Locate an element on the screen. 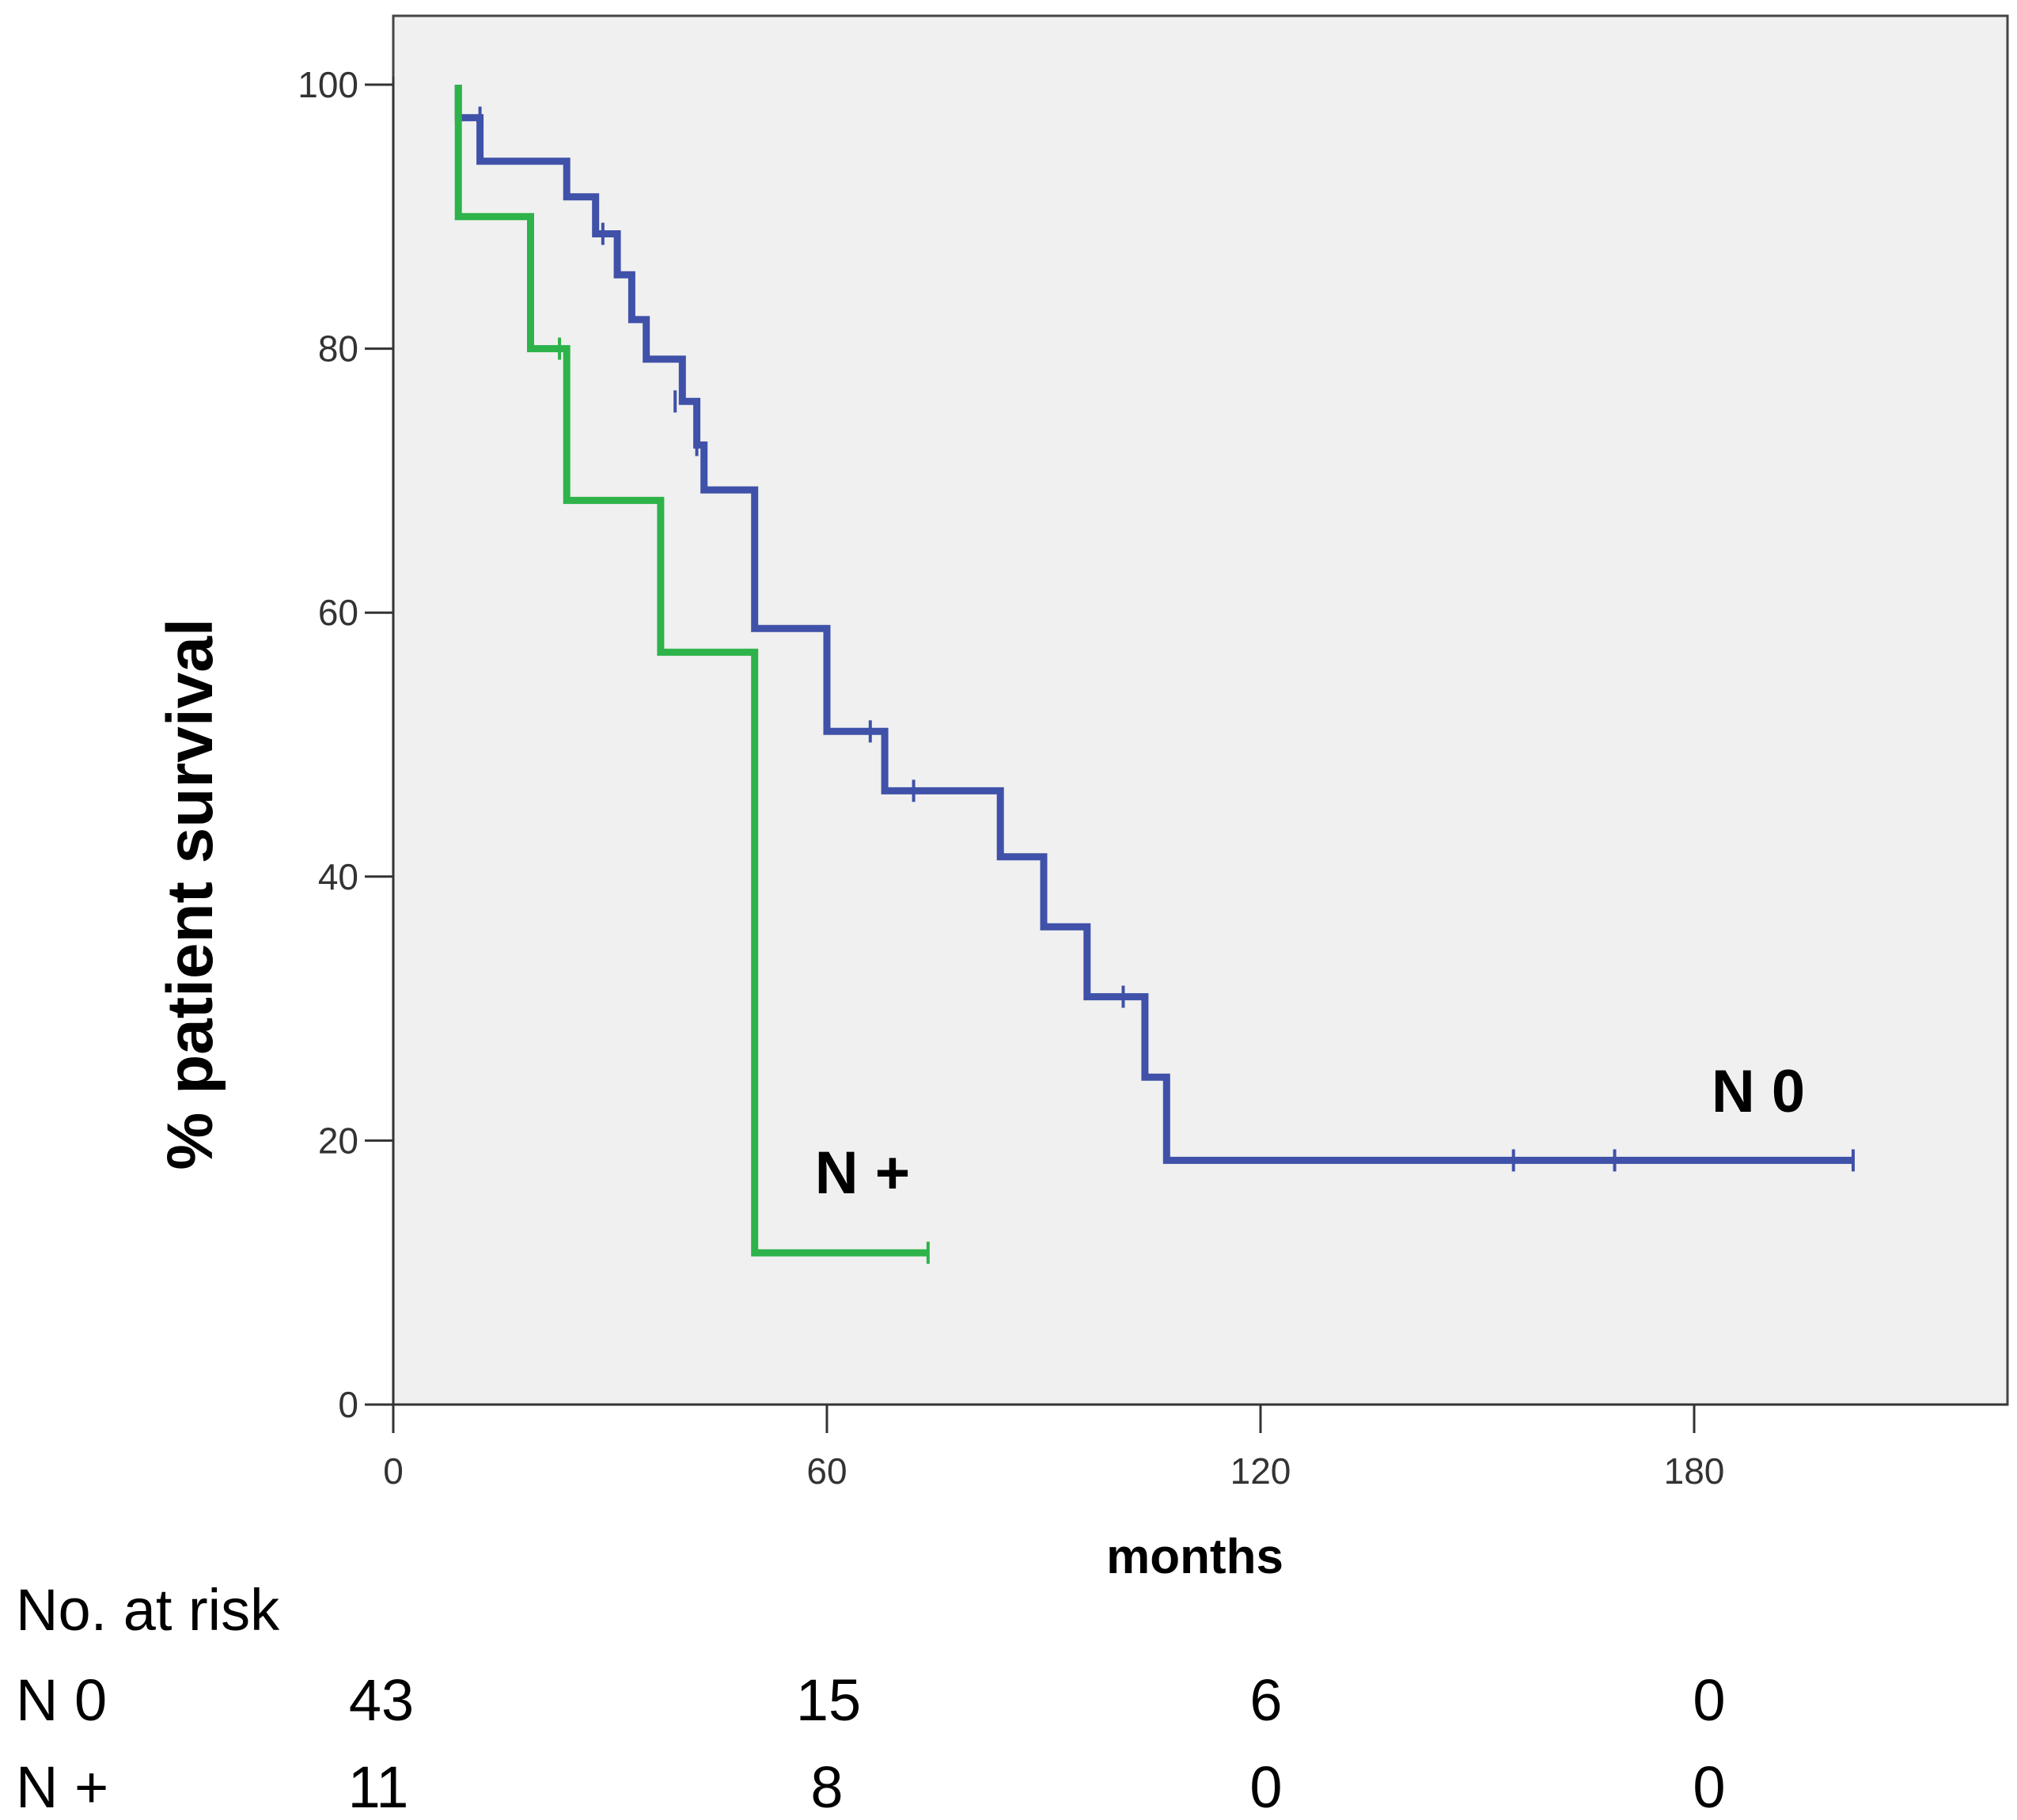 This screenshot has width=2017, height=1820. risk-n0-180: 0 is located at coordinates (1709, 1700).